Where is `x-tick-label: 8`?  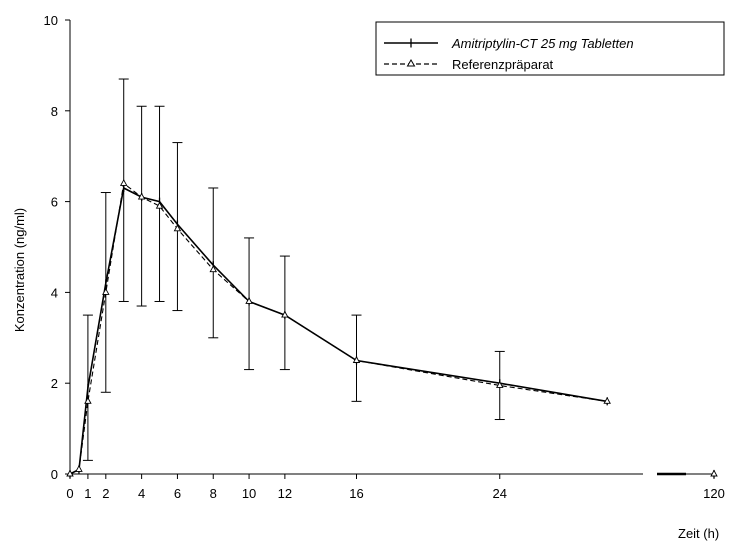 x-tick-label: 8 is located at coordinates (213, 493).